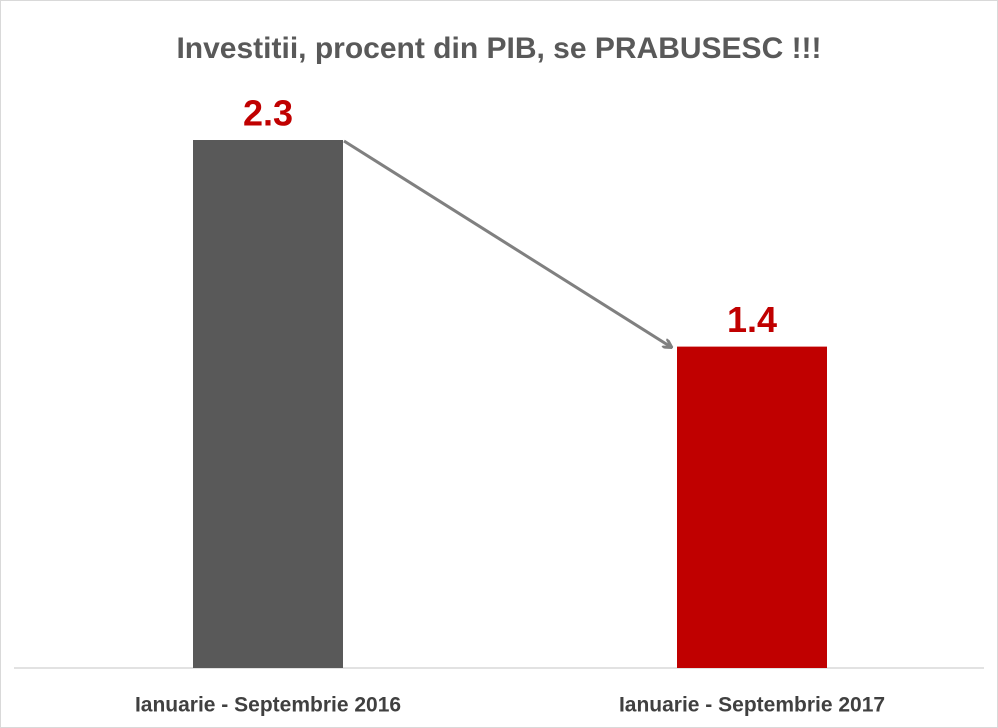  What do you see at coordinates (507, 243) in the screenshot?
I see `trend-arrow` at bounding box center [507, 243].